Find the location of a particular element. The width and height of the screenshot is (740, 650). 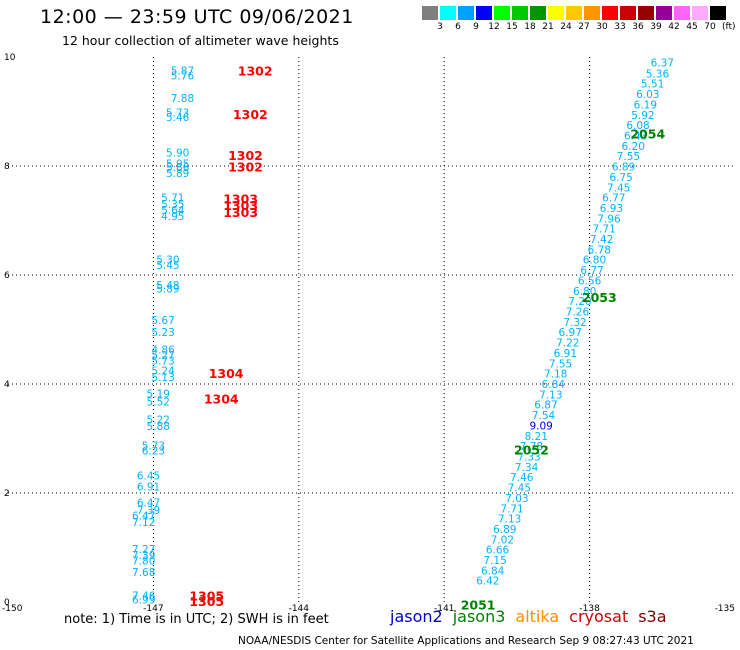

swh-data-label: 5.71 is located at coordinates (172, 199).